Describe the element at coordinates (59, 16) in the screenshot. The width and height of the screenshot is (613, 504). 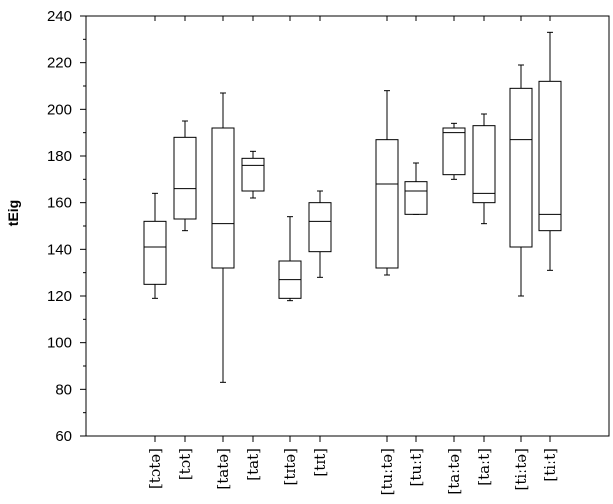
I see `y-tick-label: 240` at that location.